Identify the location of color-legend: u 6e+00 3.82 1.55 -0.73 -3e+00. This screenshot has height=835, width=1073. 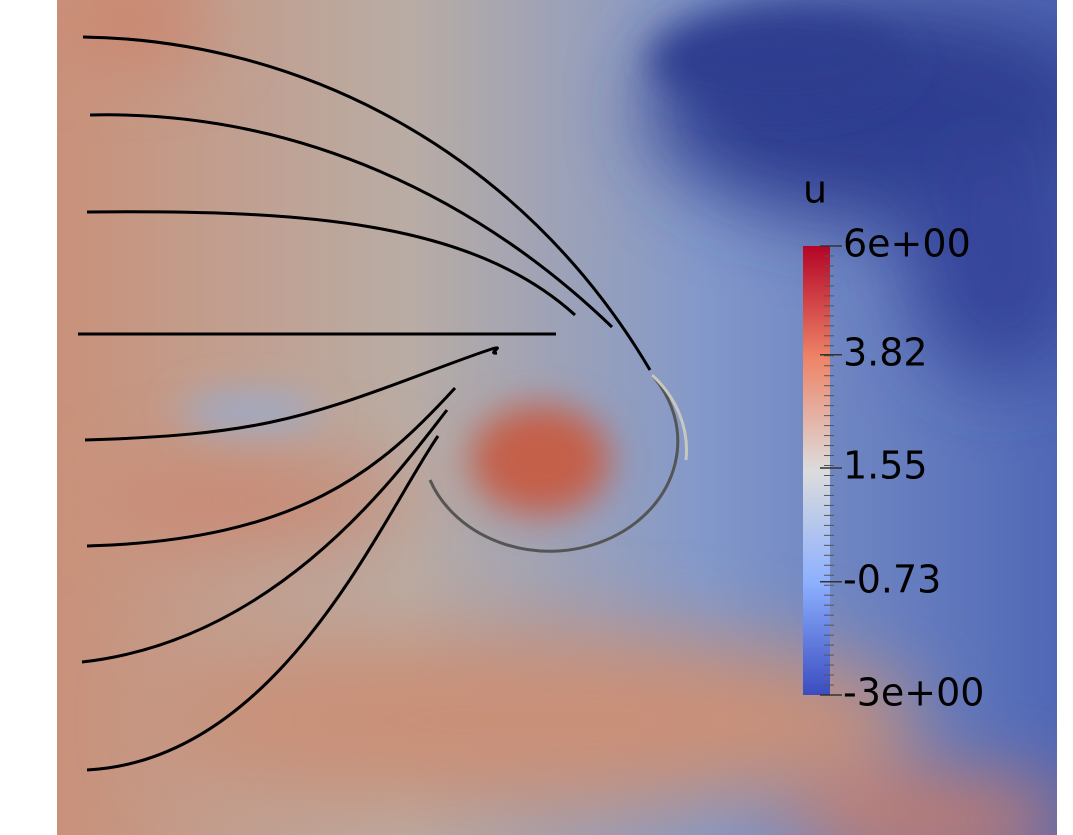
(893, 441).